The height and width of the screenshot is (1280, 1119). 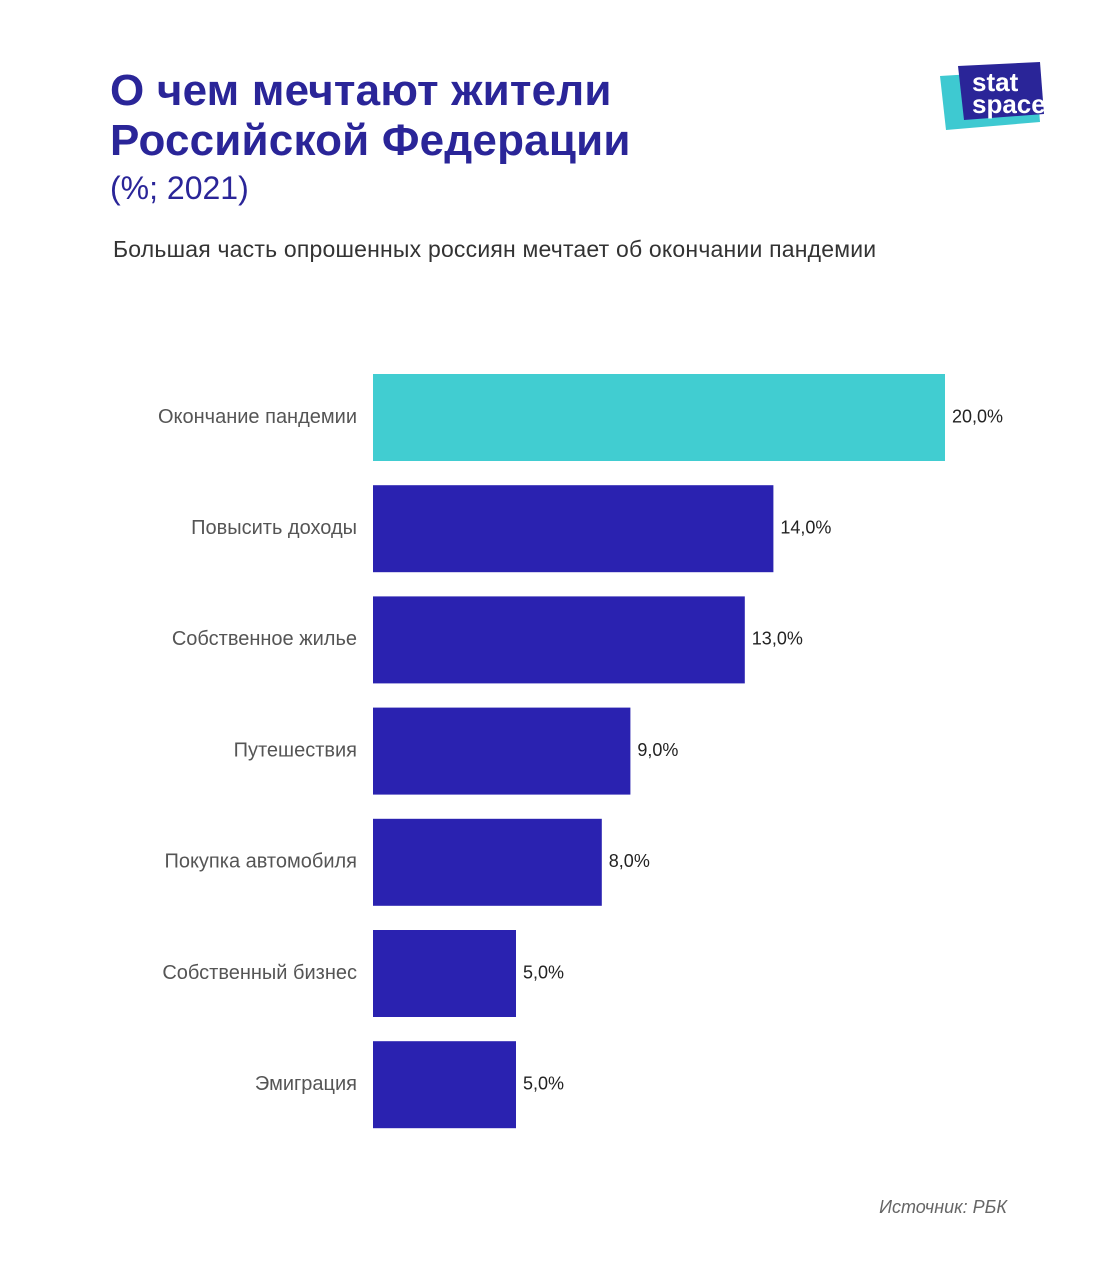 I want to click on category-label: Путешествия, so click(x=295, y=750).